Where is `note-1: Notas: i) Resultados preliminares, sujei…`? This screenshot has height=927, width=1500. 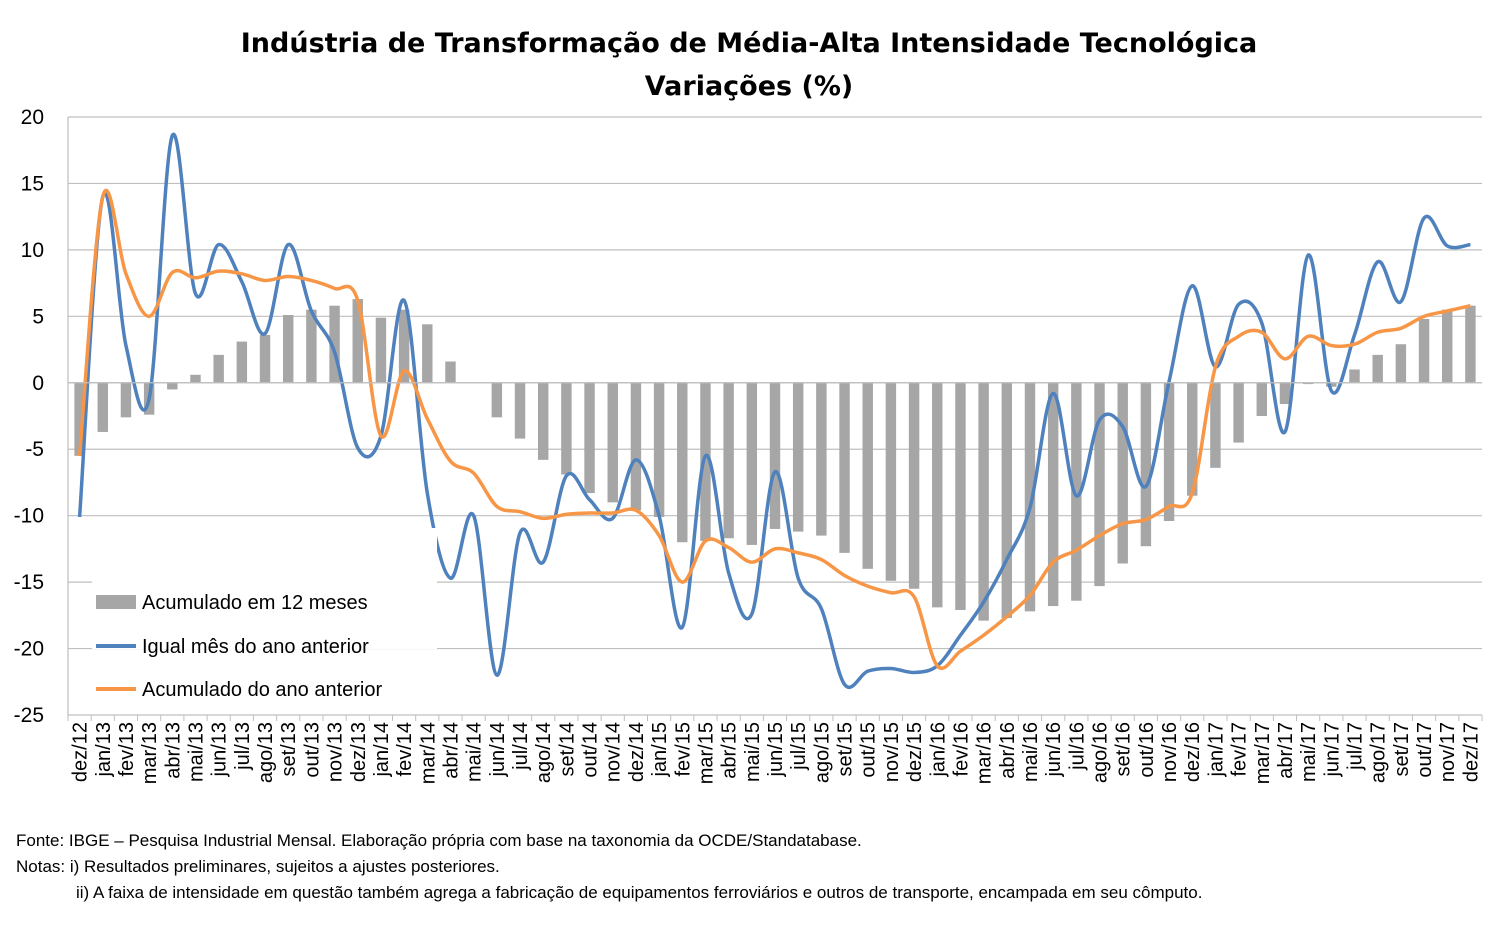 note-1: Notas: i) Resultados preliminares, sujei… is located at coordinates (258, 866).